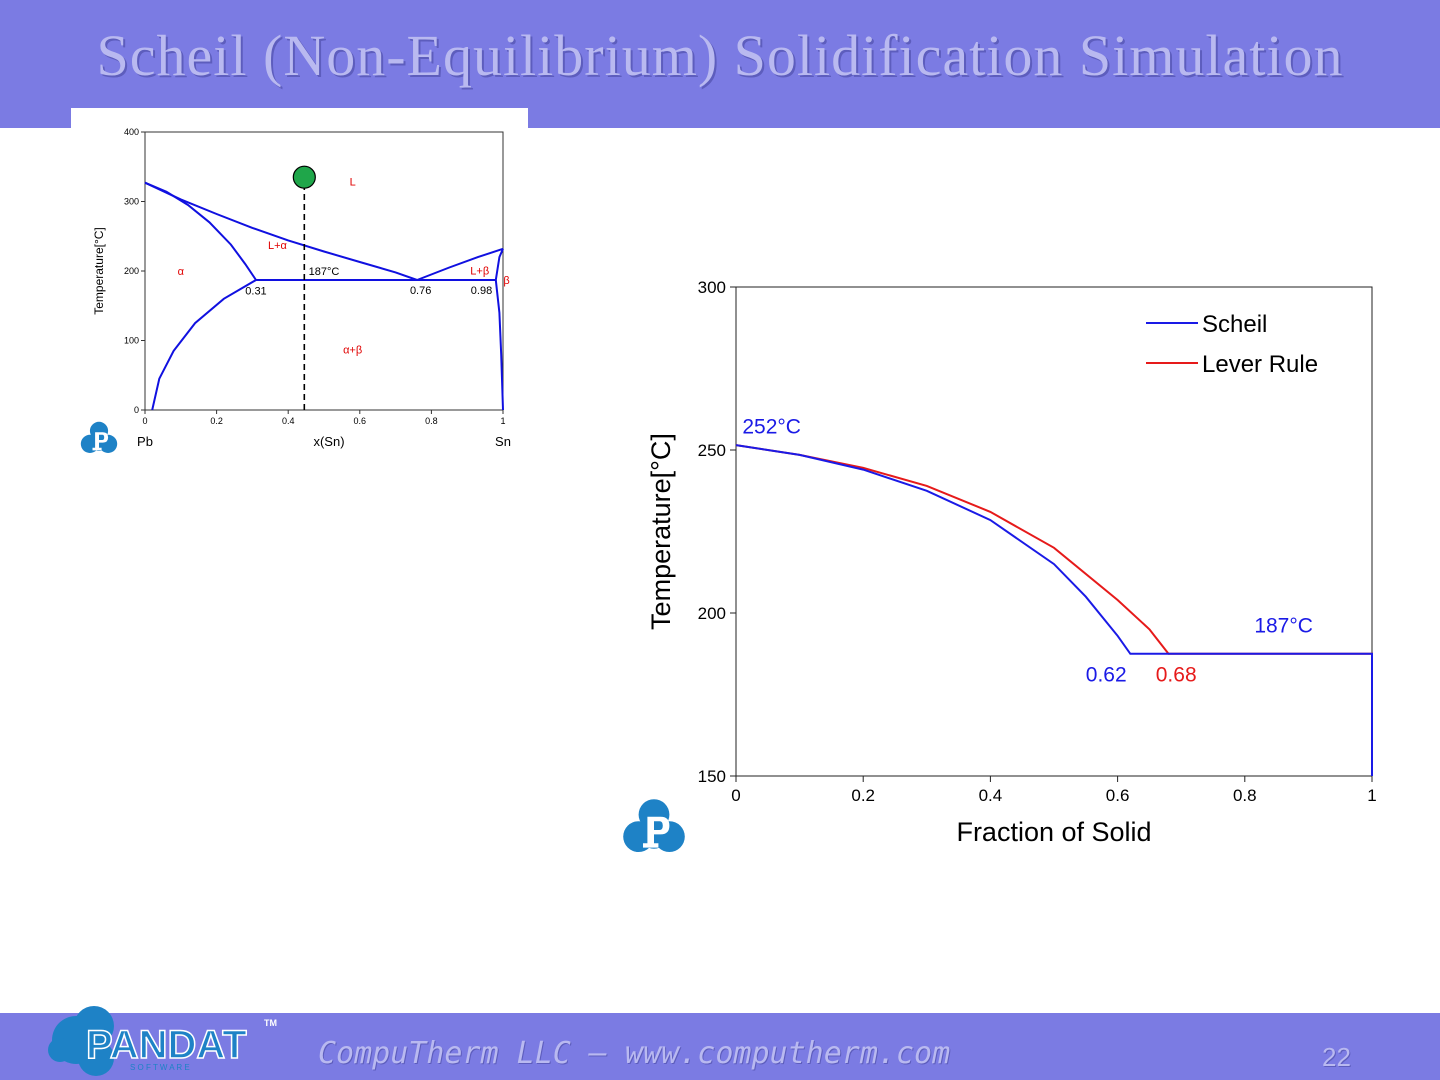 Image resolution: width=1440 pixels, height=1080 pixels. I want to click on chart-annotation: 252°C, so click(771, 427).